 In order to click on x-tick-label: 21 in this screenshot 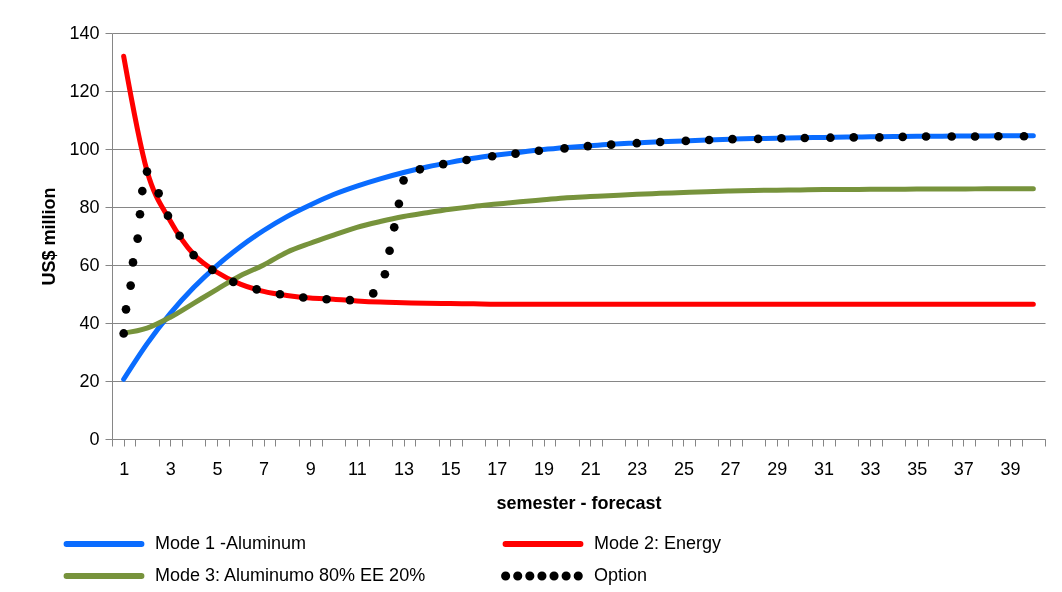, I will do `click(590, 468)`.